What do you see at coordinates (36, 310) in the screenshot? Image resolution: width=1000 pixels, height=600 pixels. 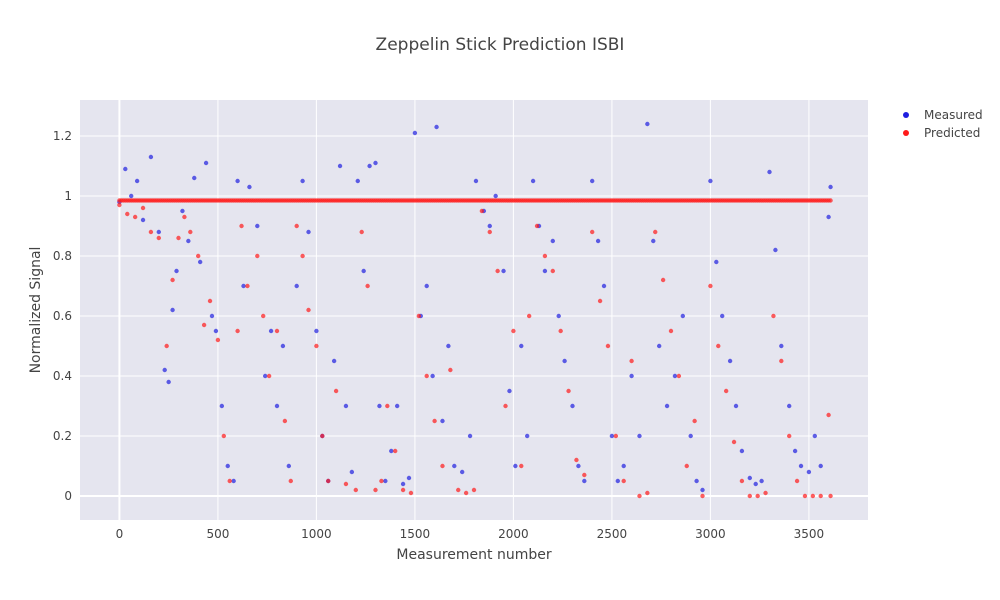 I see `y-axis-title: Normalized Signal` at bounding box center [36, 310].